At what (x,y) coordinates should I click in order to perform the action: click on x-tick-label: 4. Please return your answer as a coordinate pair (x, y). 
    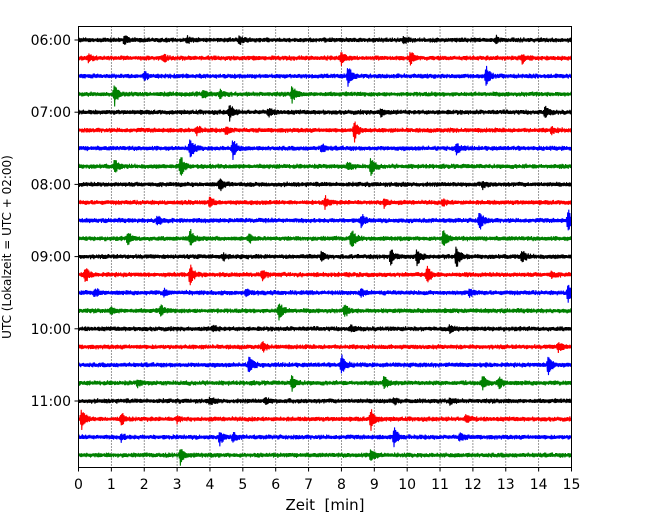
    Looking at the image, I should click on (210, 485).